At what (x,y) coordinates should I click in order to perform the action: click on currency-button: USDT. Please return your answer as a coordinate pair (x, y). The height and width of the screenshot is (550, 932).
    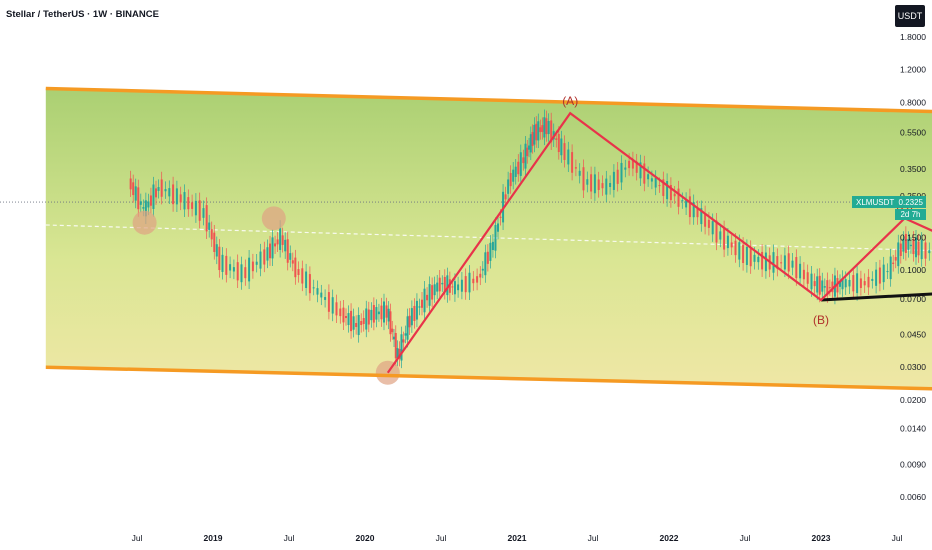
    Looking at the image, I should click on (910, 16).